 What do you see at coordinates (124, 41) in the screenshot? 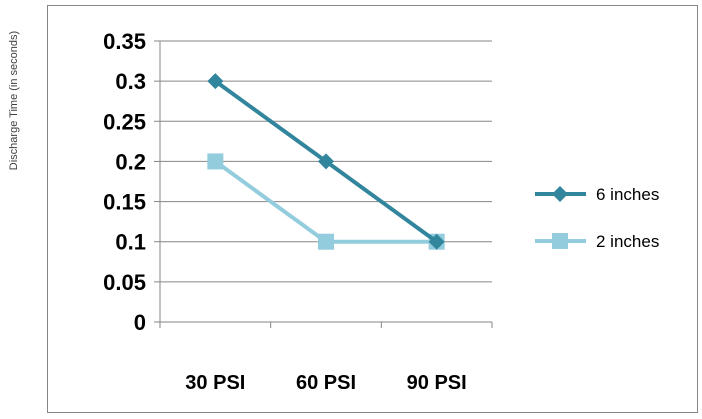
I see `y-tick-label: 0.35` at bounding box center [124, 41].